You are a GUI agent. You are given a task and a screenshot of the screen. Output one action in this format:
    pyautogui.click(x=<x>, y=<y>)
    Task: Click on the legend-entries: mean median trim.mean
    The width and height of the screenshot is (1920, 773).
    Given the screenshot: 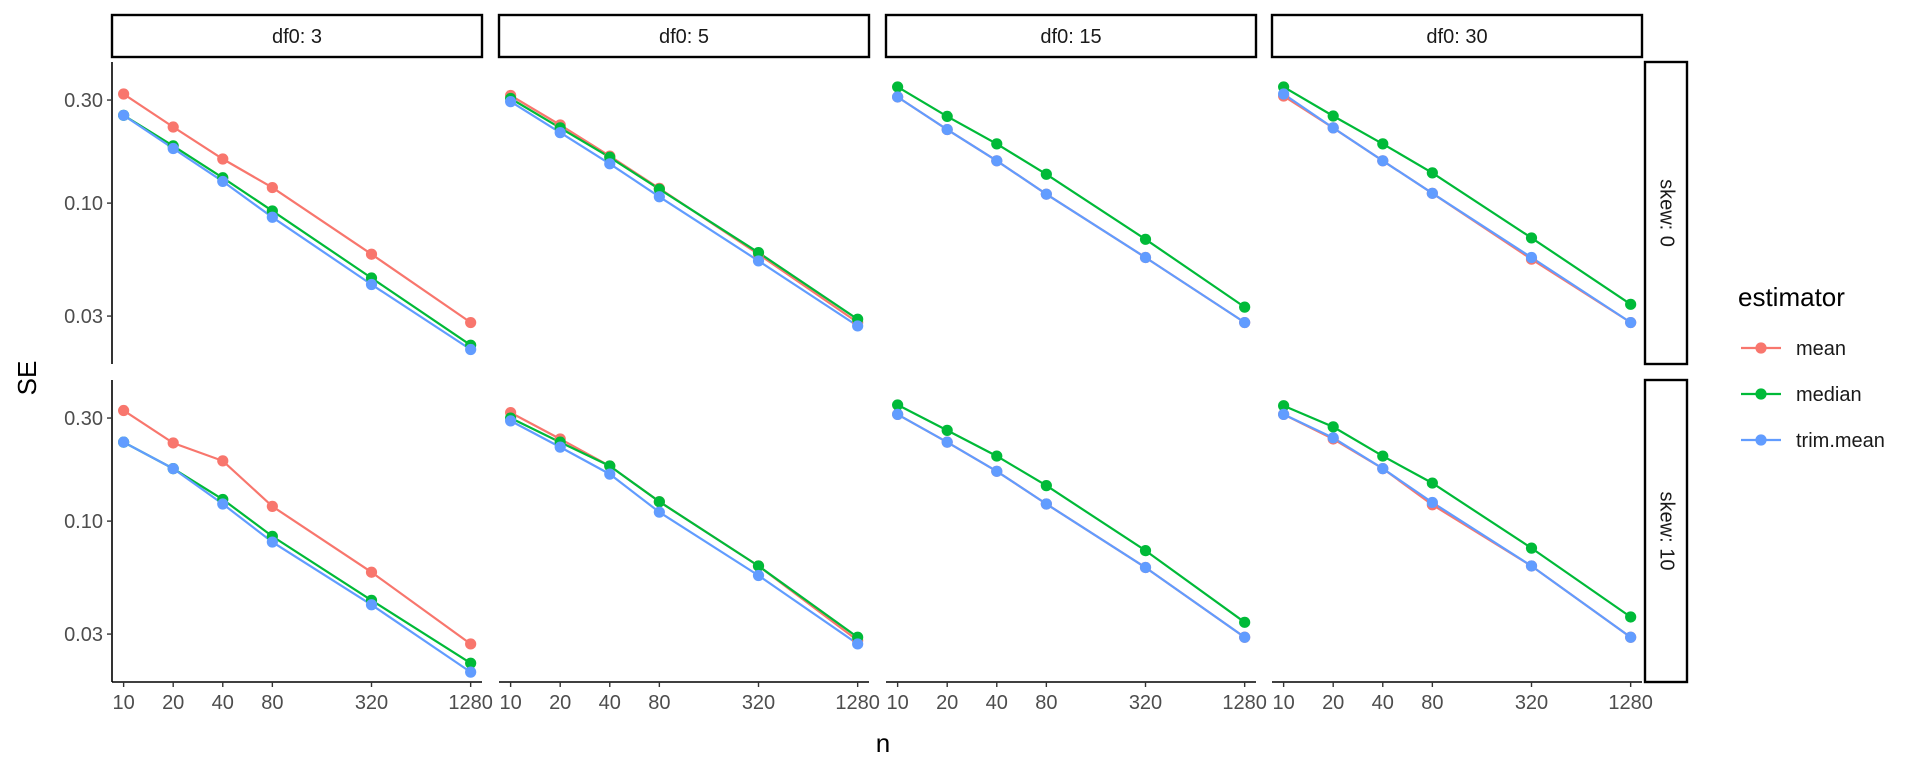 What is the action you would take?
    pyautogui.click(x=1813, y=395)
    